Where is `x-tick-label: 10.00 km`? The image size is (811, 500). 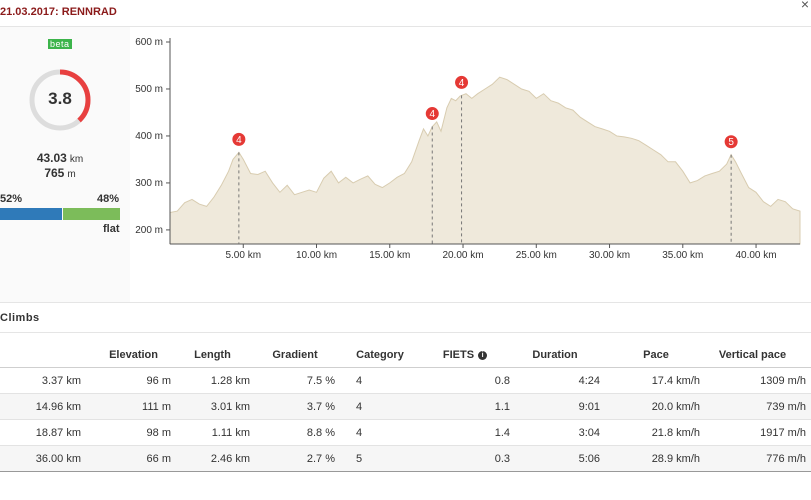
x-tick-label: 10.00 km is located at coordinates (316, 255).